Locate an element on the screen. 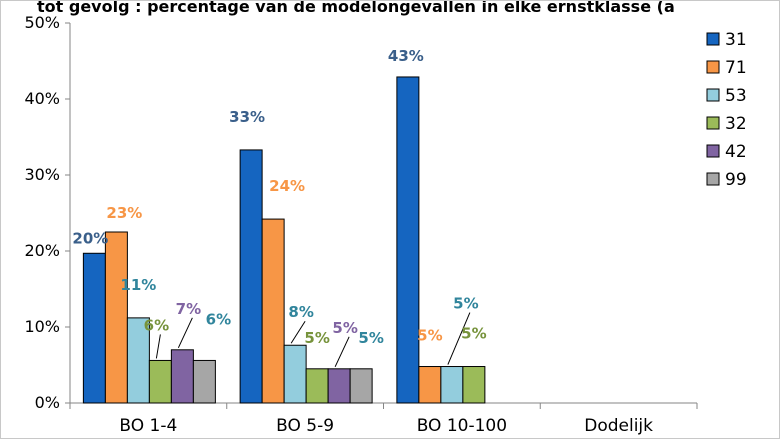  x-category-label: BO 1-4 is located at coordinates (148, 426).